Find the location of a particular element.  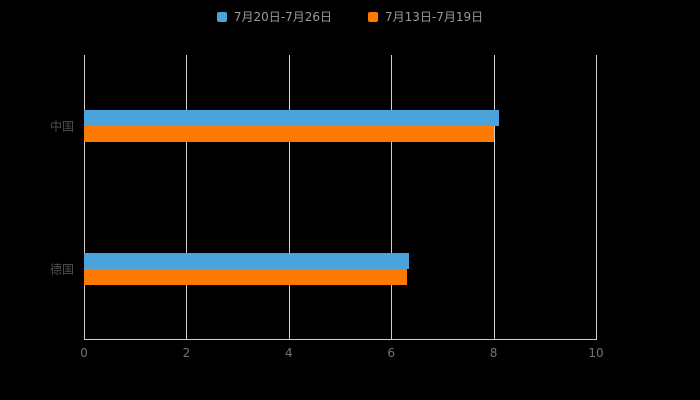

x-axis-tick-label: 10 is located at coordinates (596, 353).